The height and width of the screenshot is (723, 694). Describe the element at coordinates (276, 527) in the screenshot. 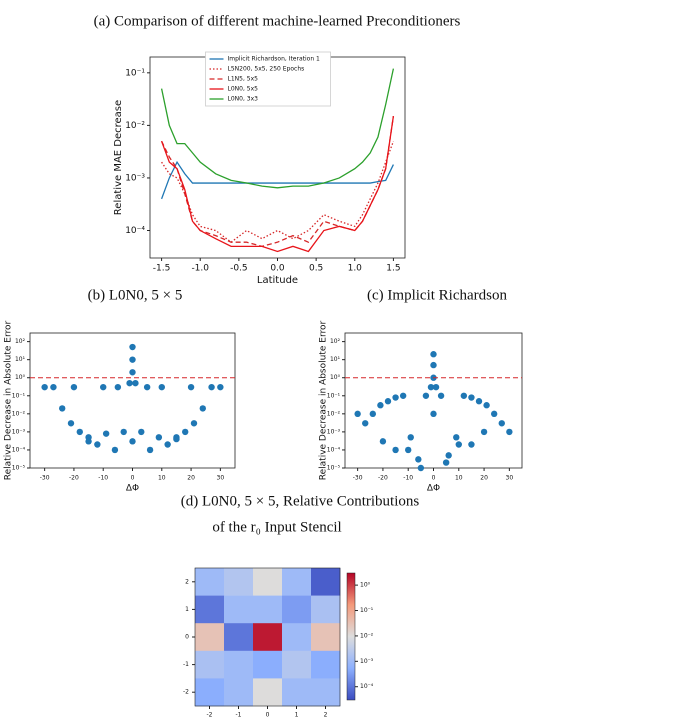

I see `chart-subtitle: of the r₀ Input Stencil` at that location.